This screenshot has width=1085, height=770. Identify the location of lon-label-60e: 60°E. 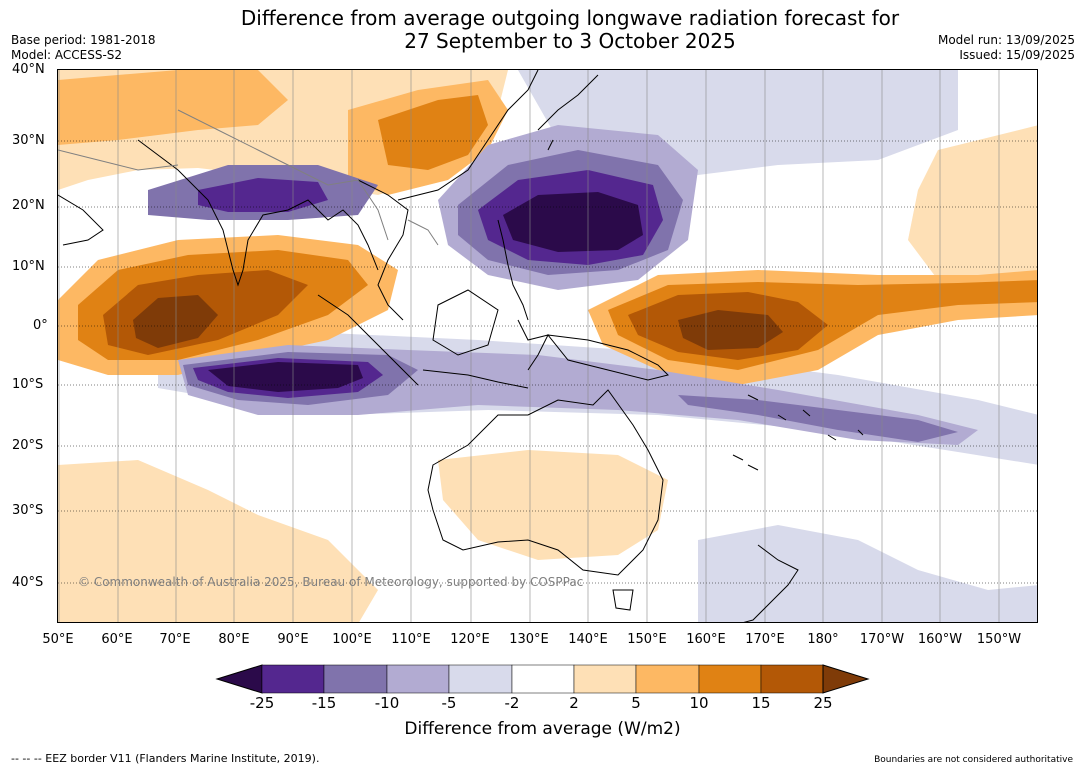
(117, 639).